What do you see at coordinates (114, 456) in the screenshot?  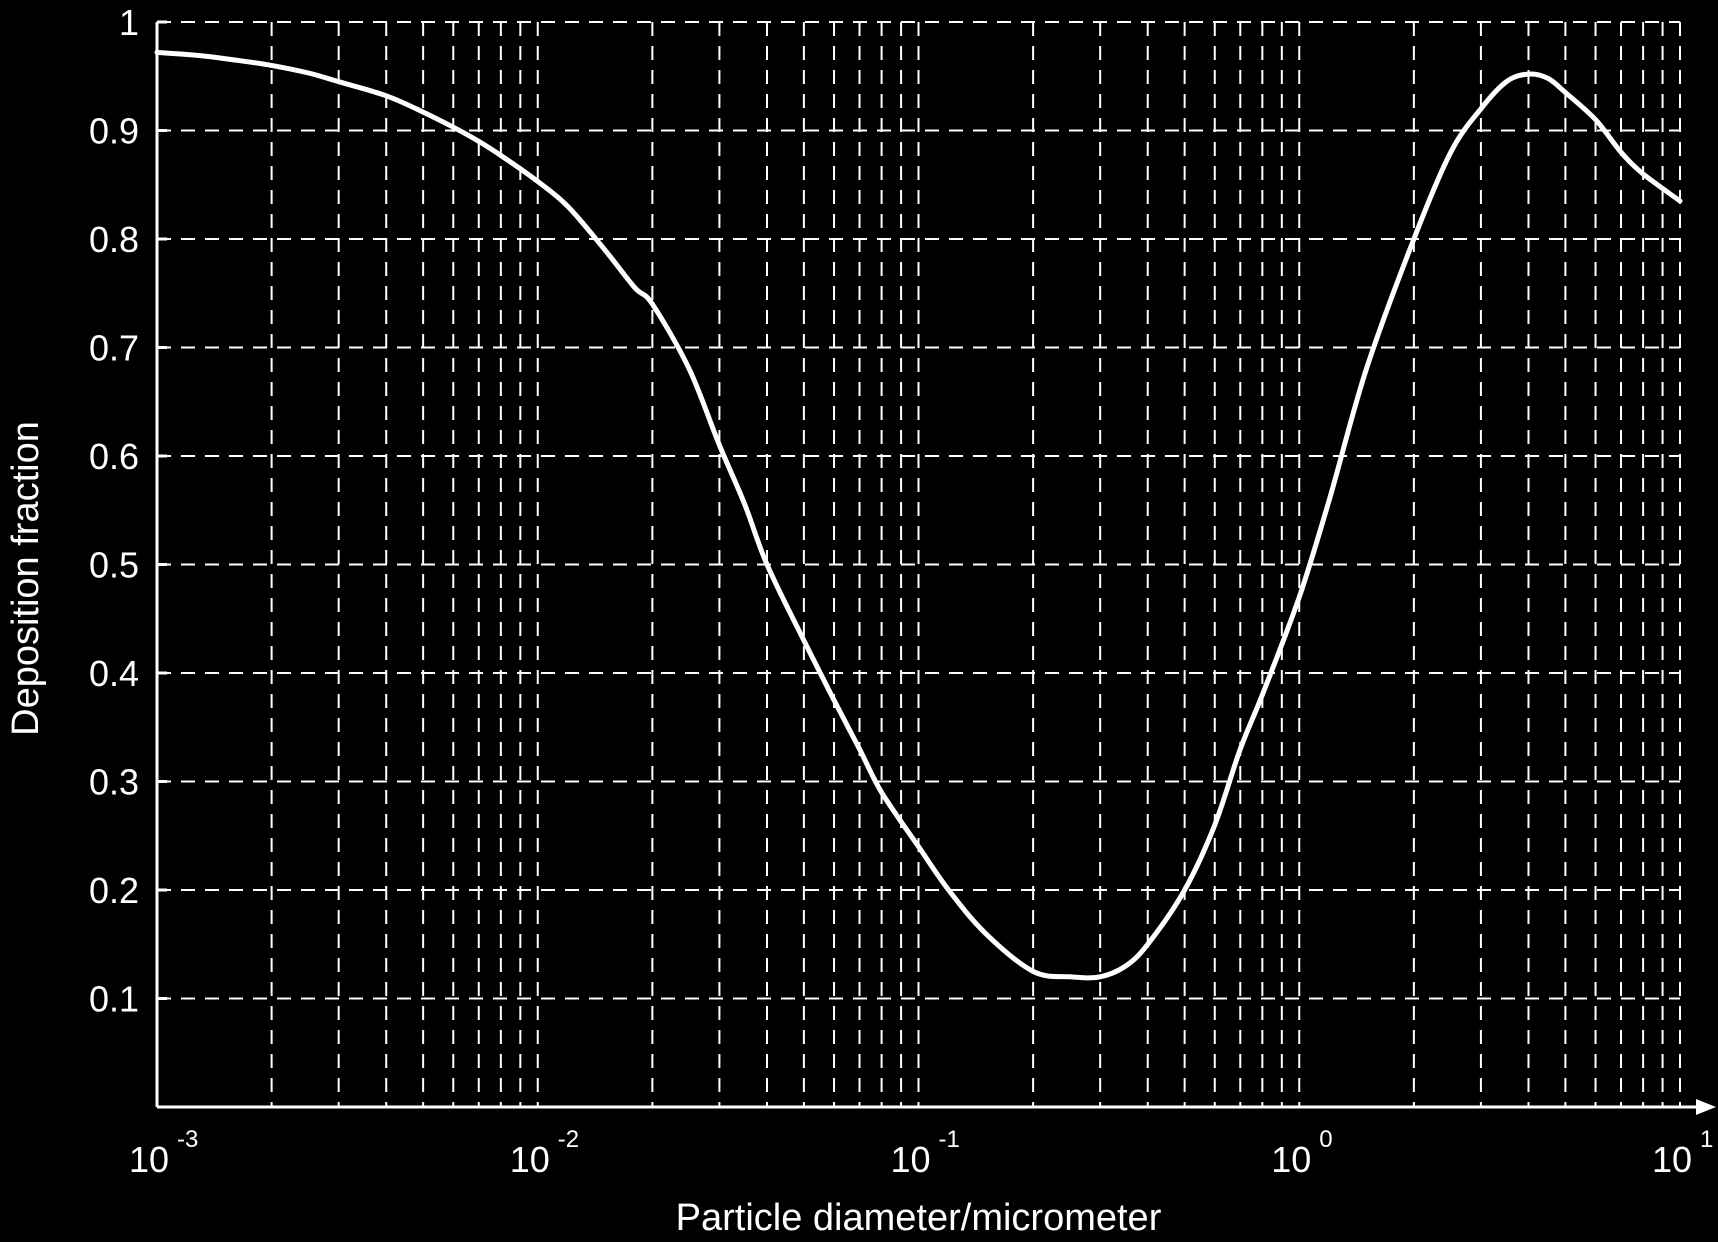 I see `y-tick-label: 0.6` at bounding box center [114, 456].